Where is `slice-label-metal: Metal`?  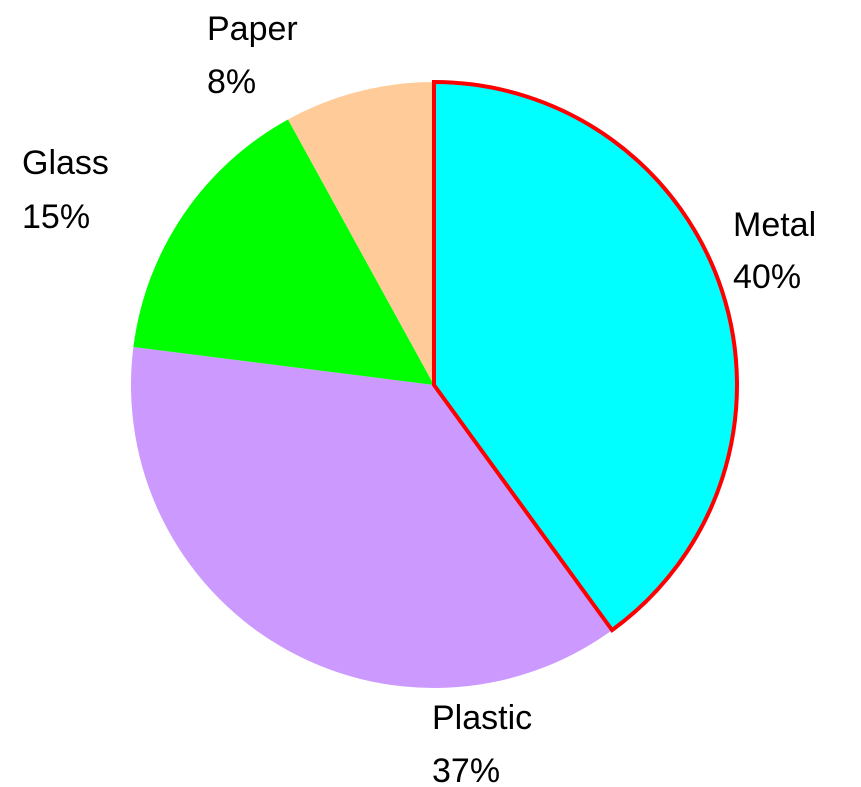 slice-label-metal: Metal is located at coordinates (774, 225).